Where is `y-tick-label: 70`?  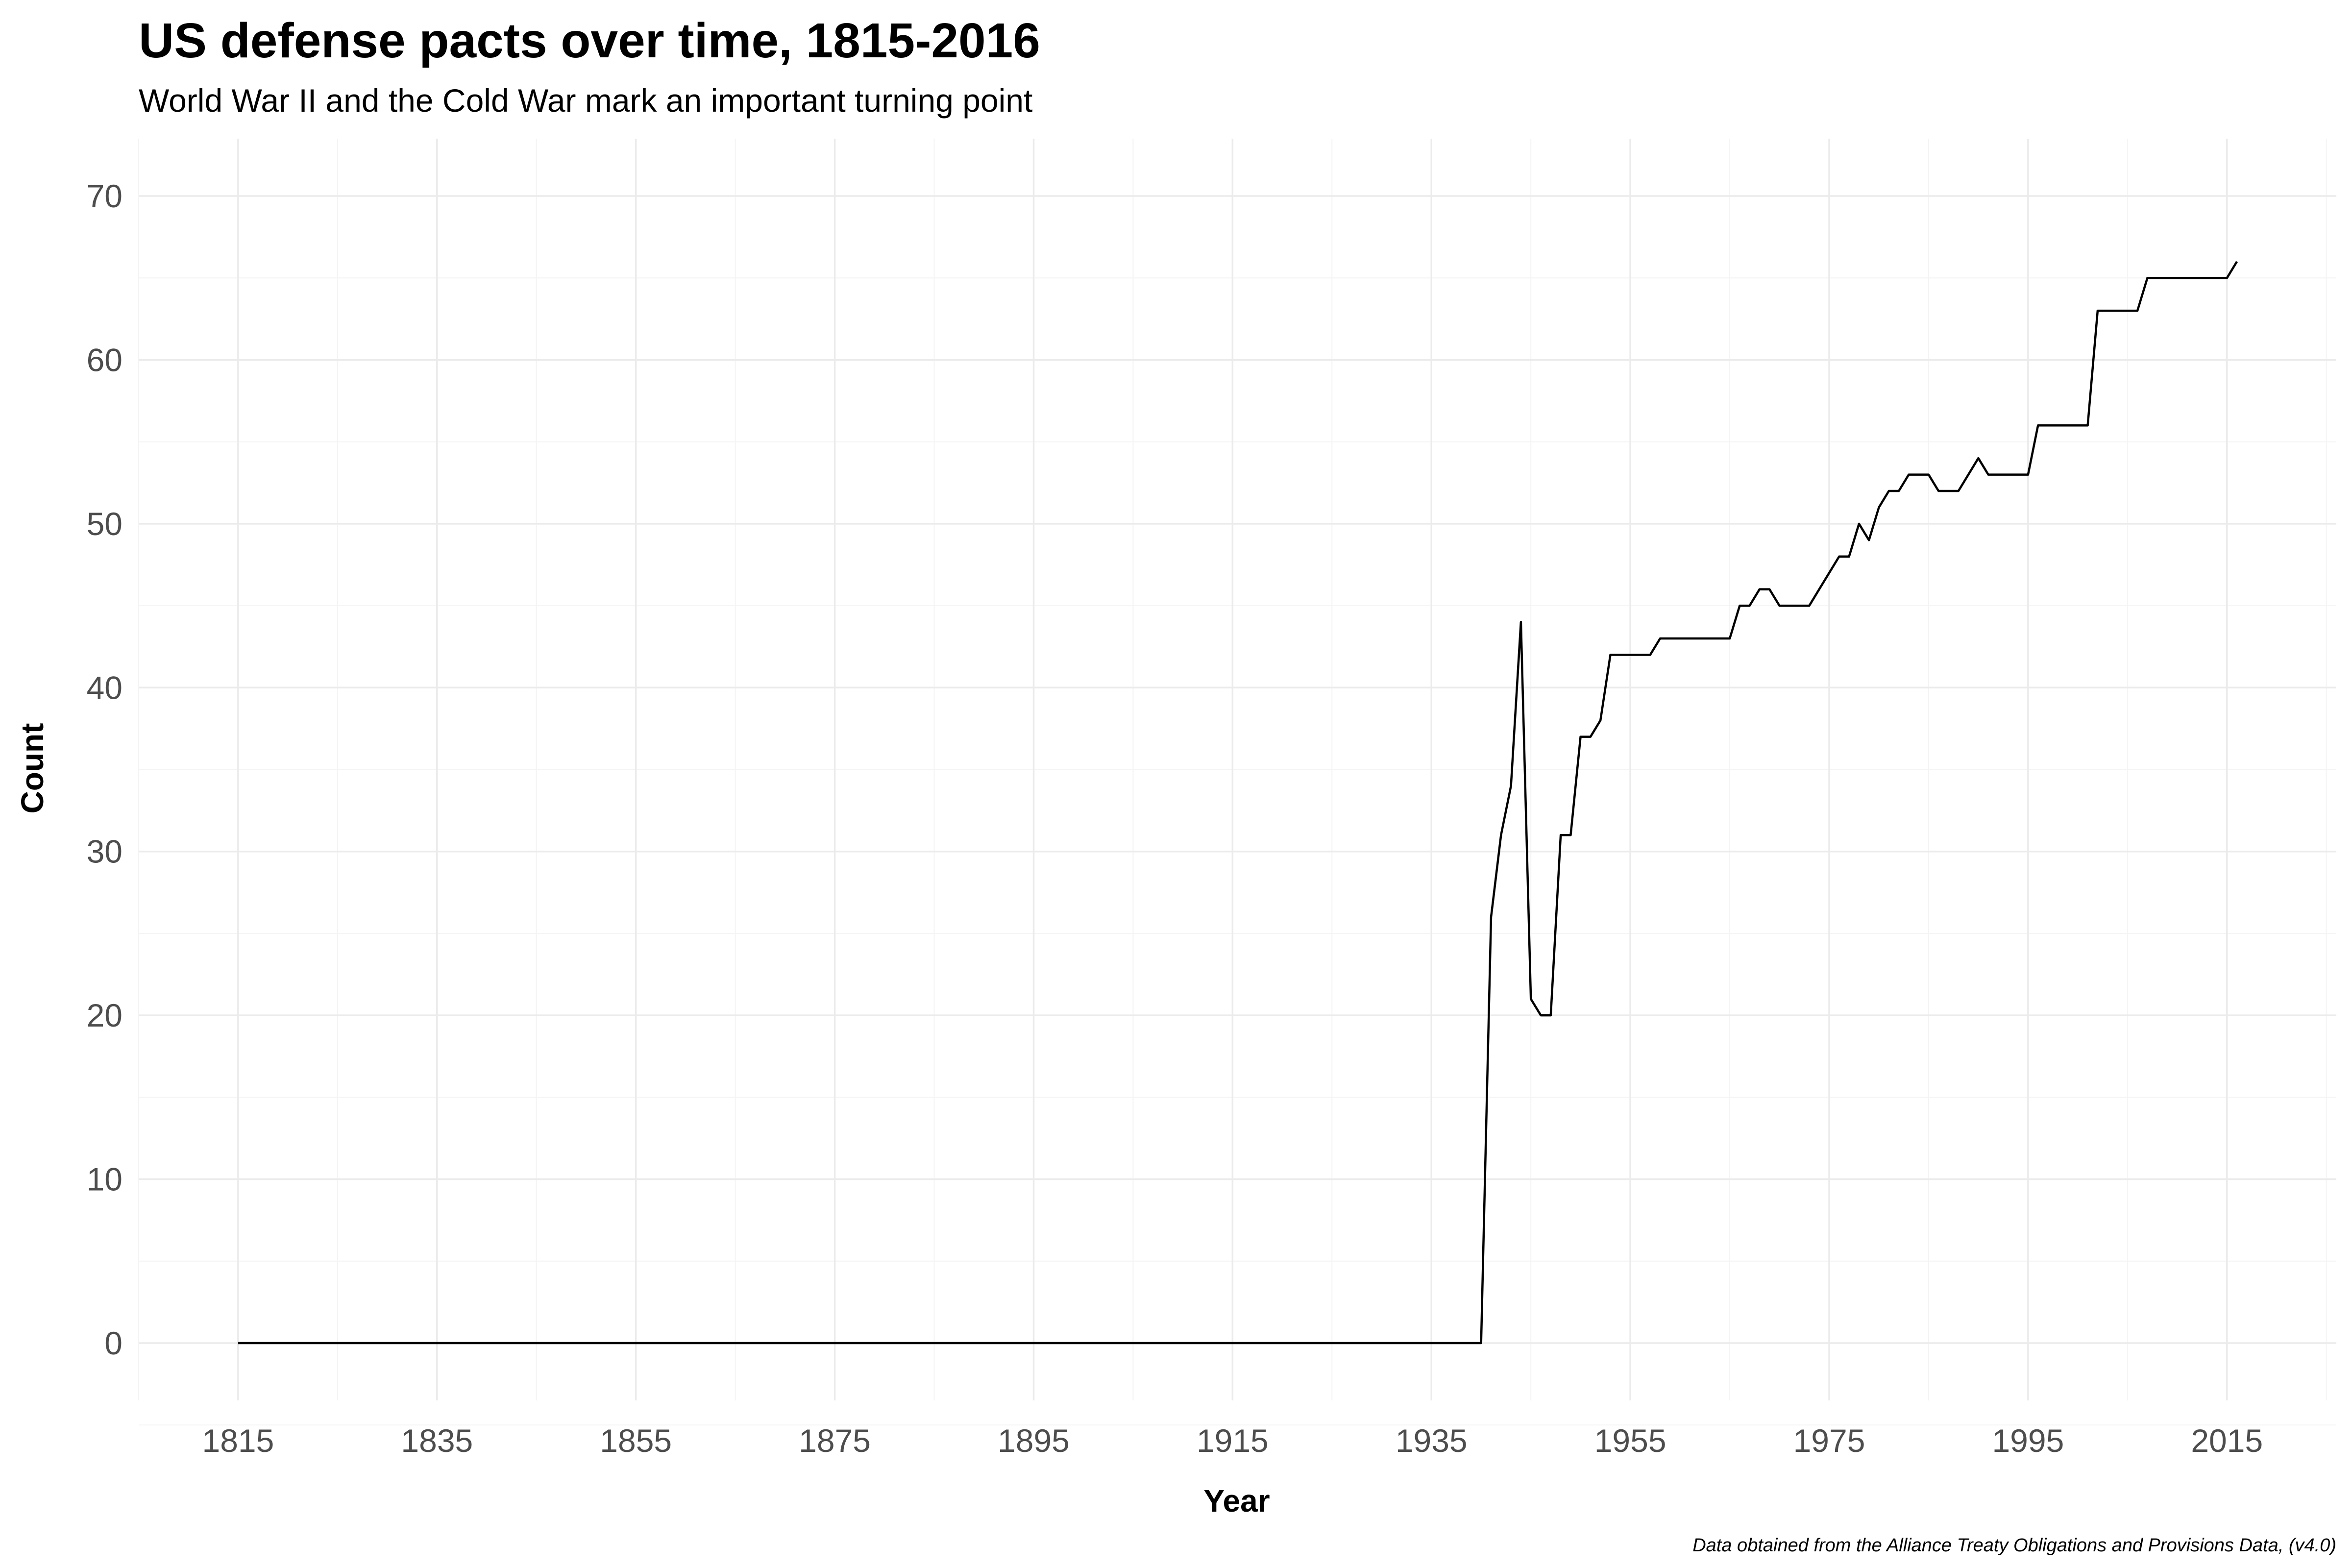
y-tick-label: 70 is located at coordinates (104, 196).